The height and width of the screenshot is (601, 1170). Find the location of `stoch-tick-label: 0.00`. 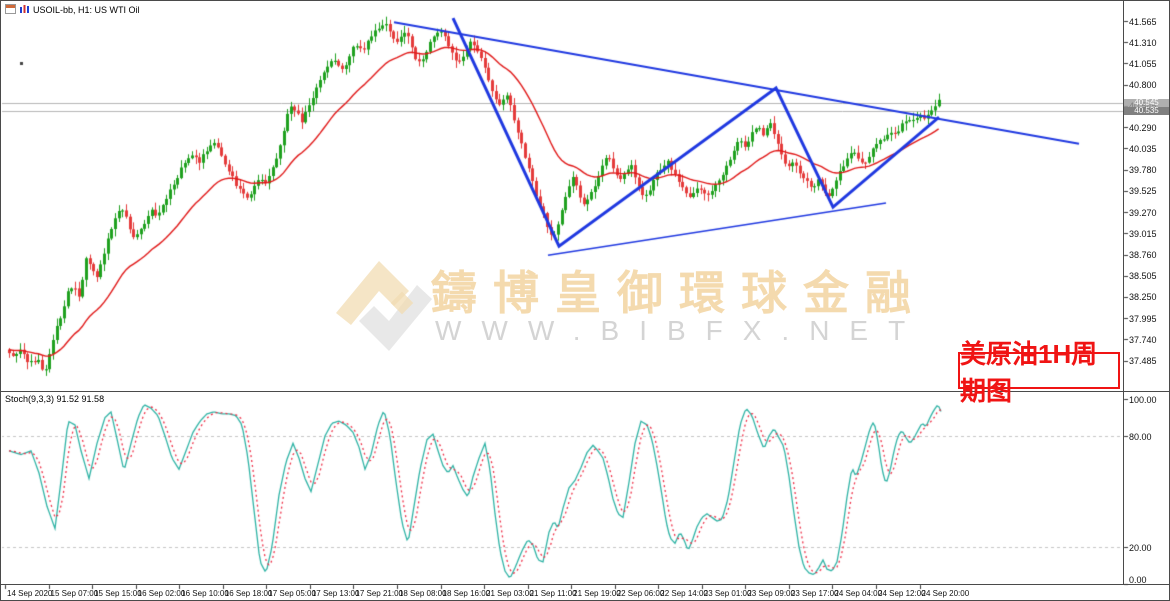

stoch-tick-label: 0.00 is located at coordinates (1138, 580).